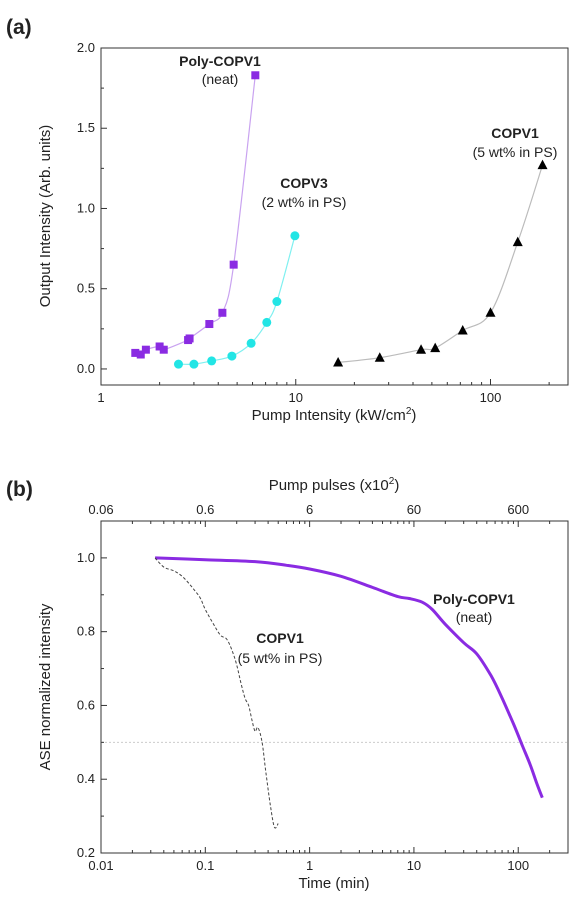  I want to click on panel-a-xlabel: Pump Intensity (kW/cm2), so click(334, 415).